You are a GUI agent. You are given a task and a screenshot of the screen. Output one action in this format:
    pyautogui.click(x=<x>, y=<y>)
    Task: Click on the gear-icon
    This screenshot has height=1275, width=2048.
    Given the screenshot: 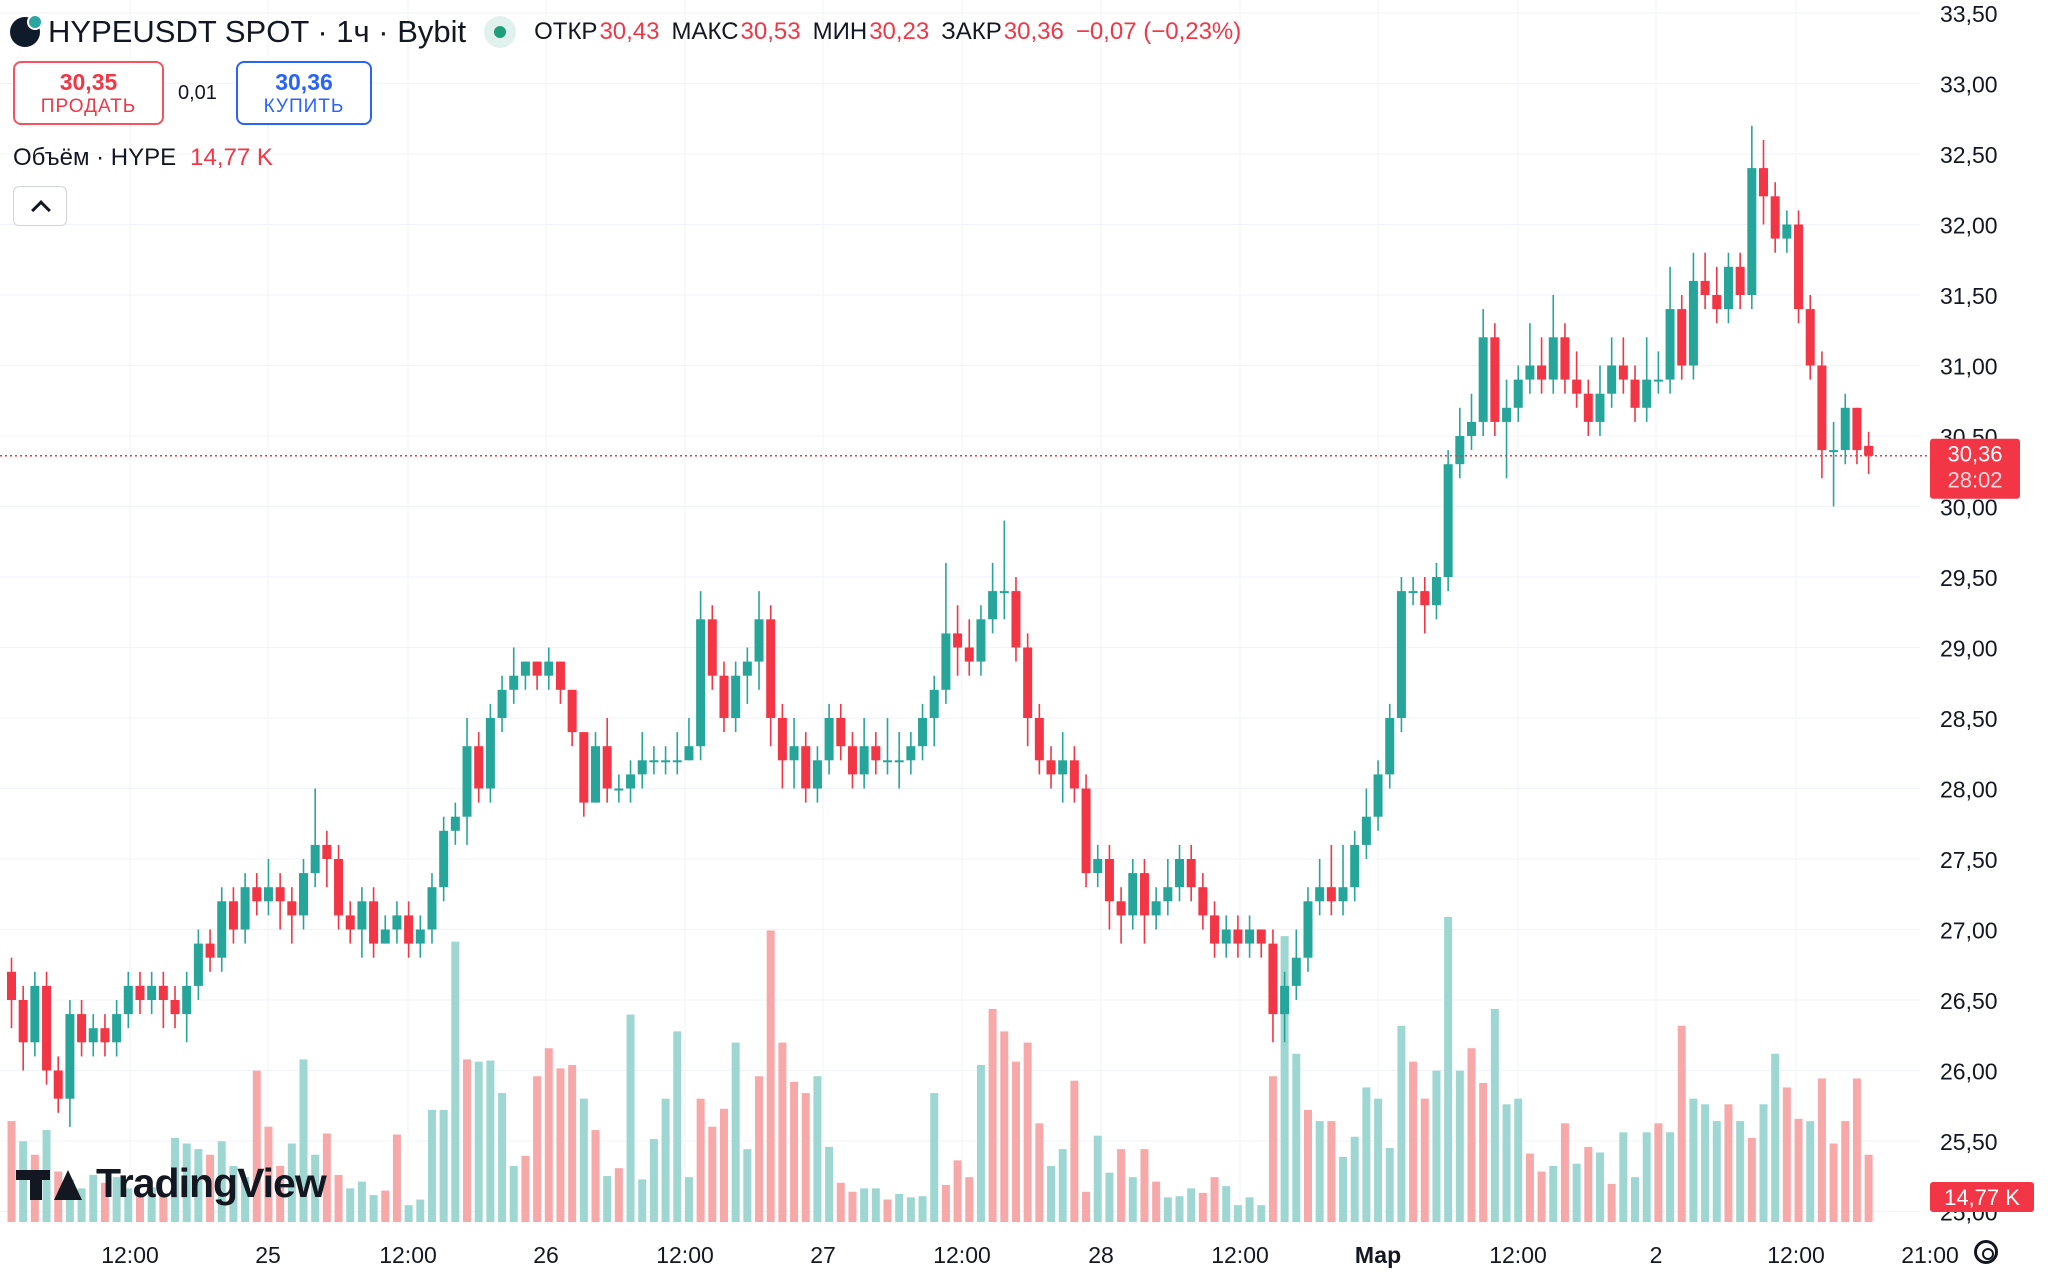 What is the action you would take?
    pyautogui.click(x=1986, y=1252)
    